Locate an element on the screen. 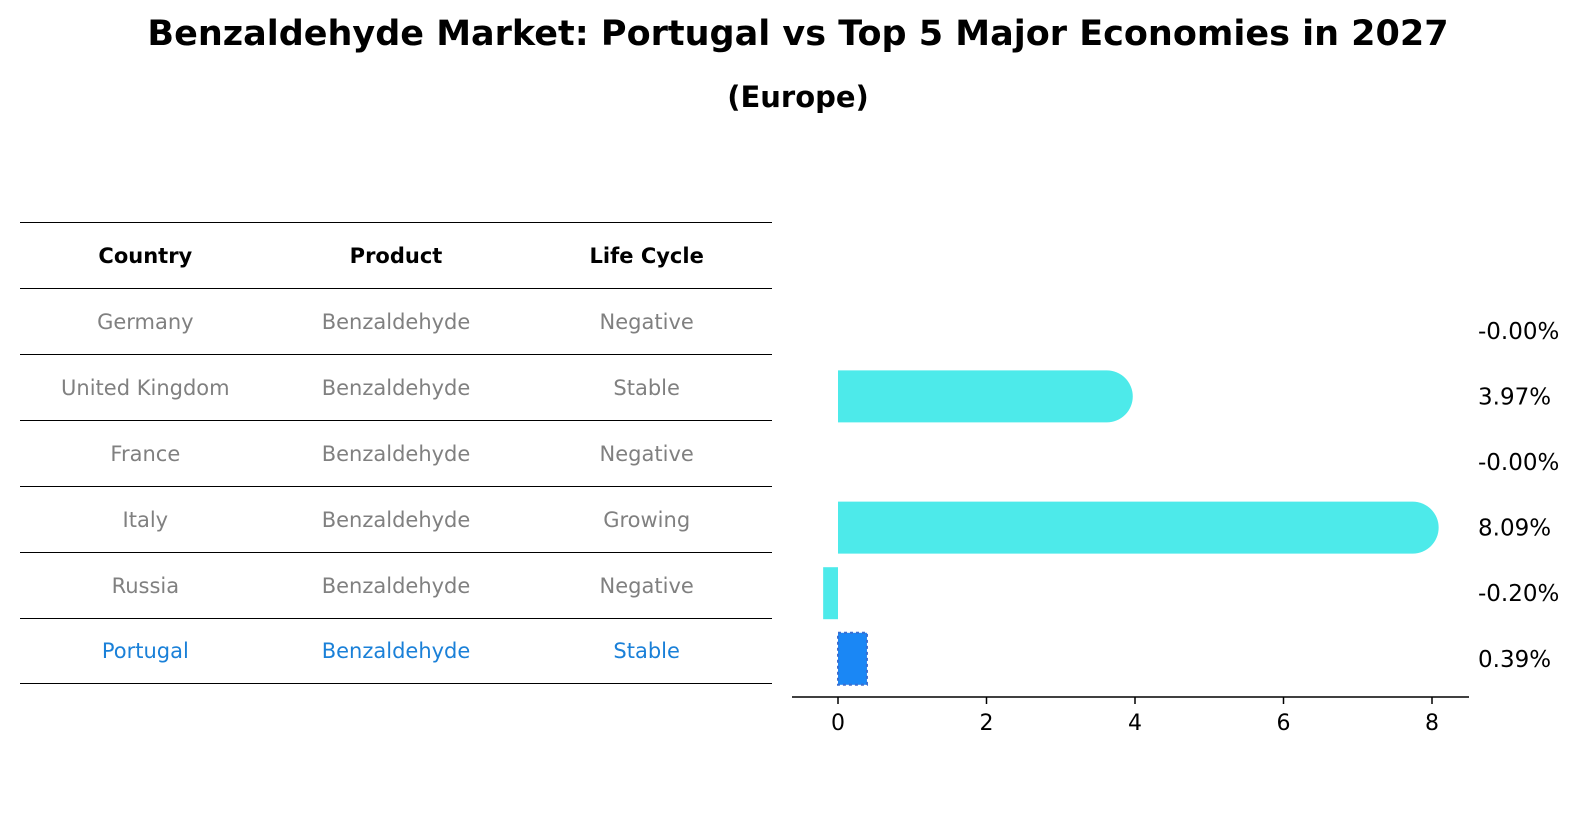 Image resolution: width=1596 pixels, height=823 pixels. header-product: Product is located at coordinates (396, 255).